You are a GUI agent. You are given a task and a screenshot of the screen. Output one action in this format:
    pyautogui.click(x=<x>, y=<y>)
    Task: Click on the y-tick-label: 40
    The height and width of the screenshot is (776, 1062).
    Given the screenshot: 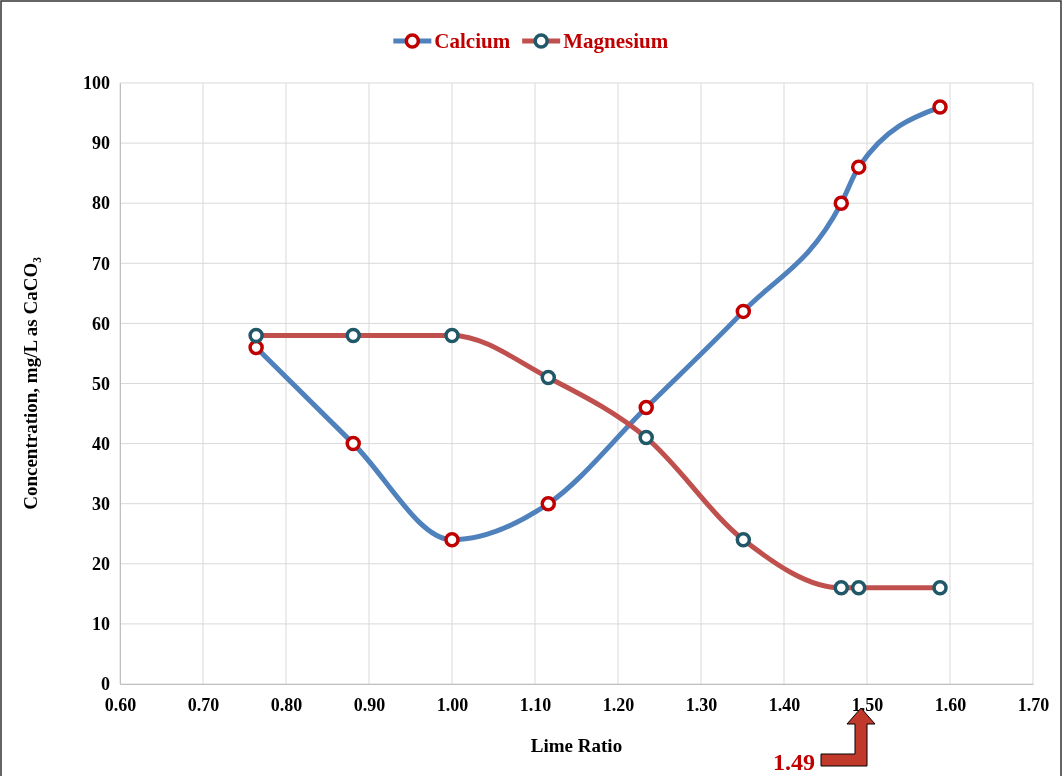 What is the action you would take?
    pyautogui.click(x=101, y=443)
    